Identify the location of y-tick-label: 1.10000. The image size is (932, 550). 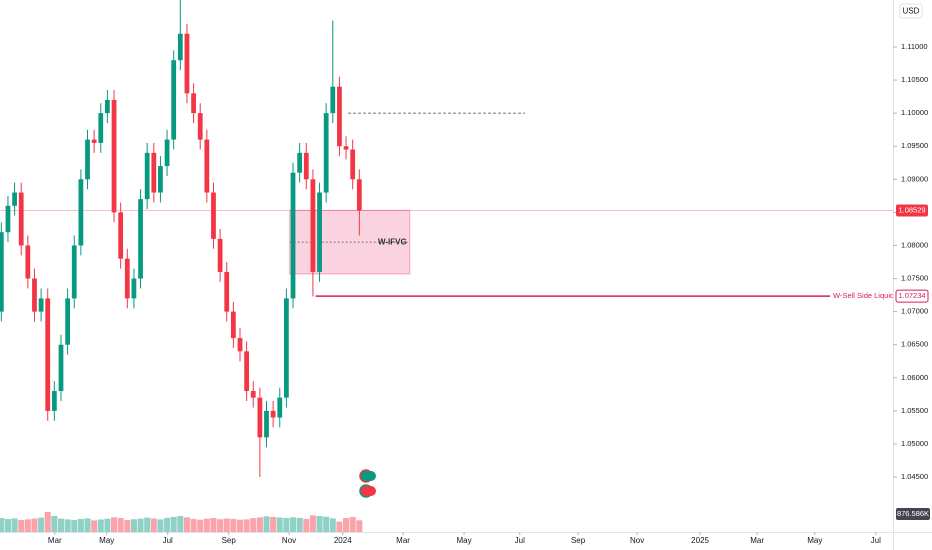
(914, 112).